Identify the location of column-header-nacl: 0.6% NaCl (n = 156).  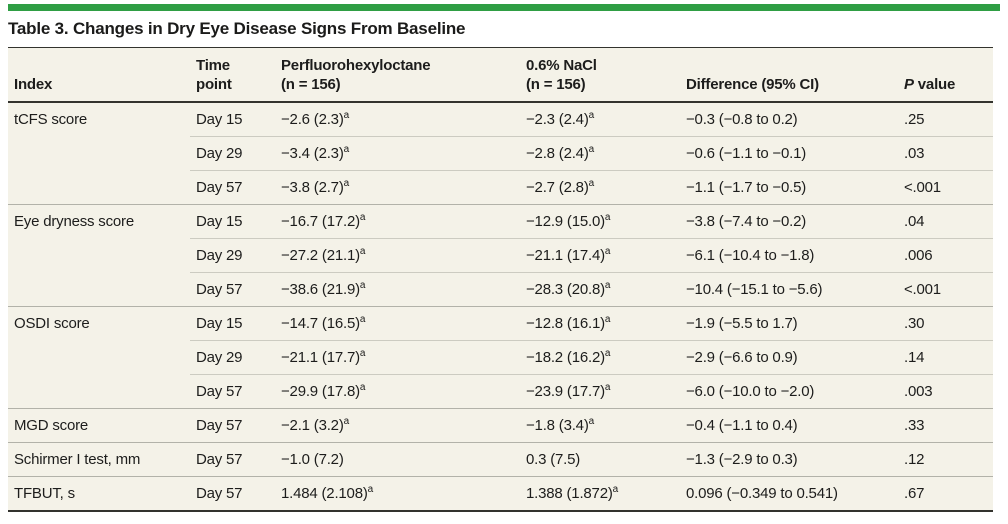
(600, 75).